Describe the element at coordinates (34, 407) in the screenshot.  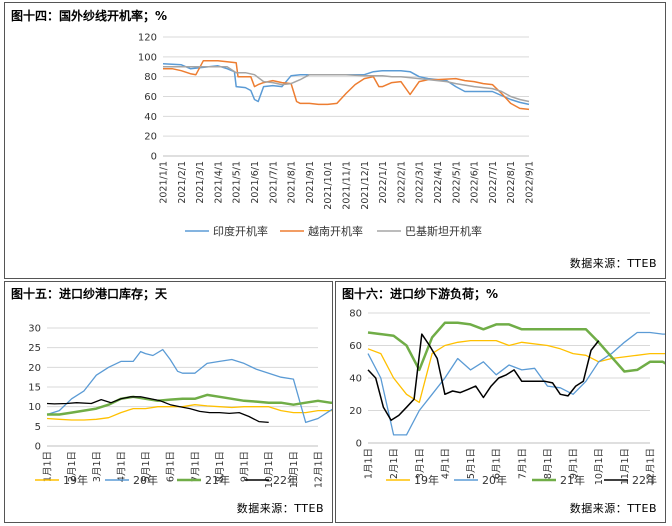
I see `y-tick-label: 10` at that location.